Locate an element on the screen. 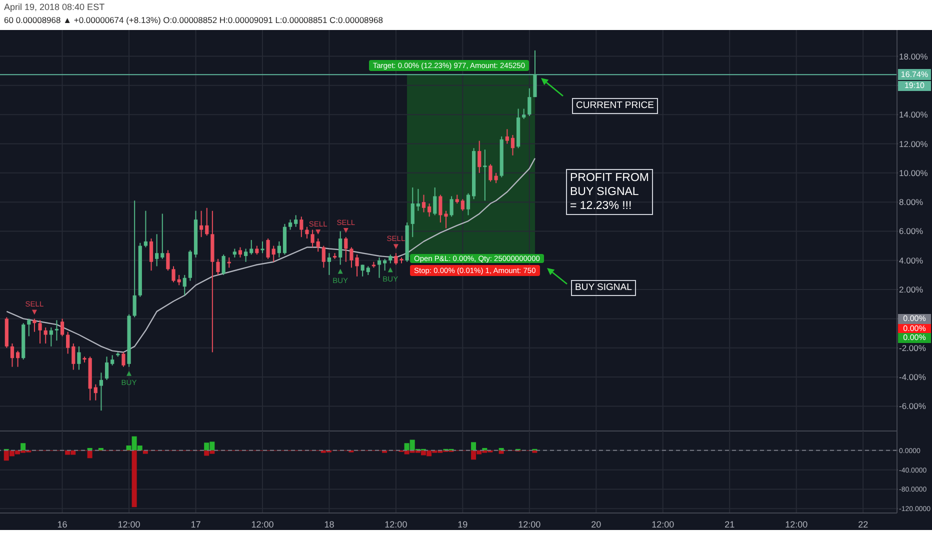 The image size is (932, 550). x-tick-label: 22 is located at coordinates (863, 524).